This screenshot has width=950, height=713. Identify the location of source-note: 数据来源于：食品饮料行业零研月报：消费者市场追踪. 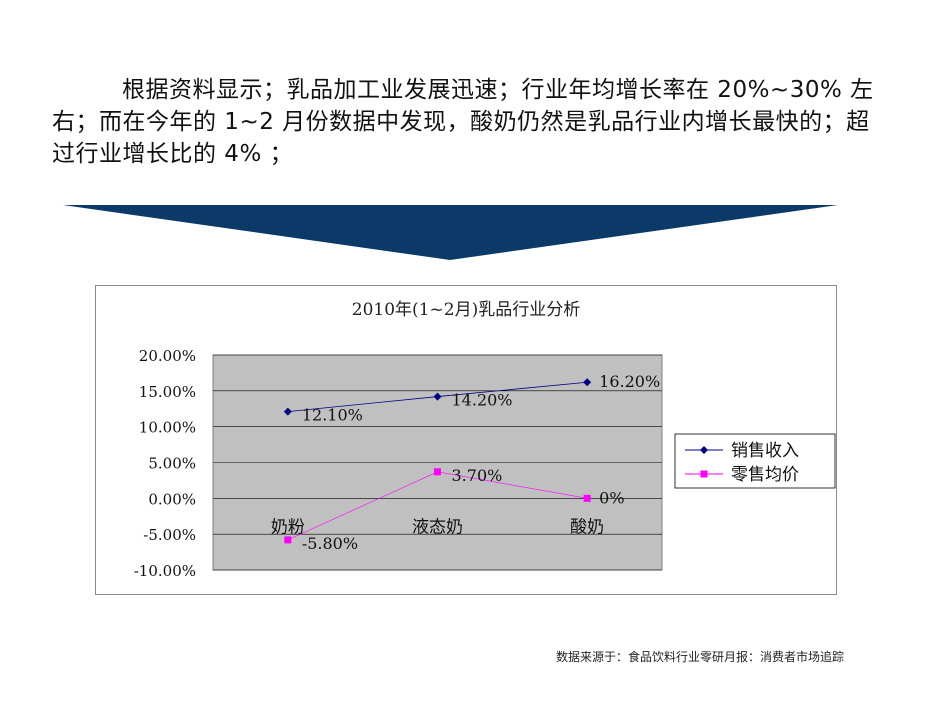
(699, 657).